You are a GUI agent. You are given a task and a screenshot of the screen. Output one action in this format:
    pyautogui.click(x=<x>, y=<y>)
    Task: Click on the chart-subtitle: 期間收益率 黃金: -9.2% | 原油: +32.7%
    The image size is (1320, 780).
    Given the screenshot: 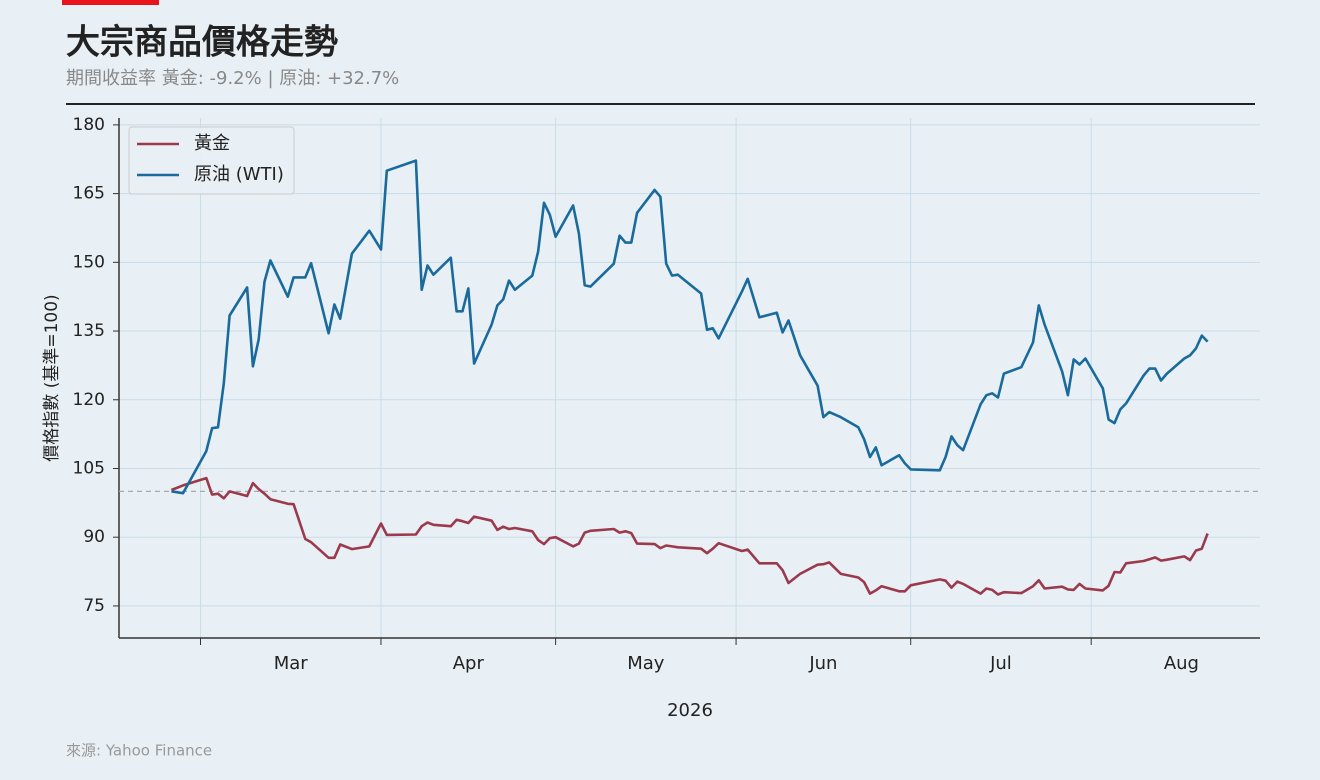 What is the action you would take?
    pyautogui.click(x=232, y=78)
    